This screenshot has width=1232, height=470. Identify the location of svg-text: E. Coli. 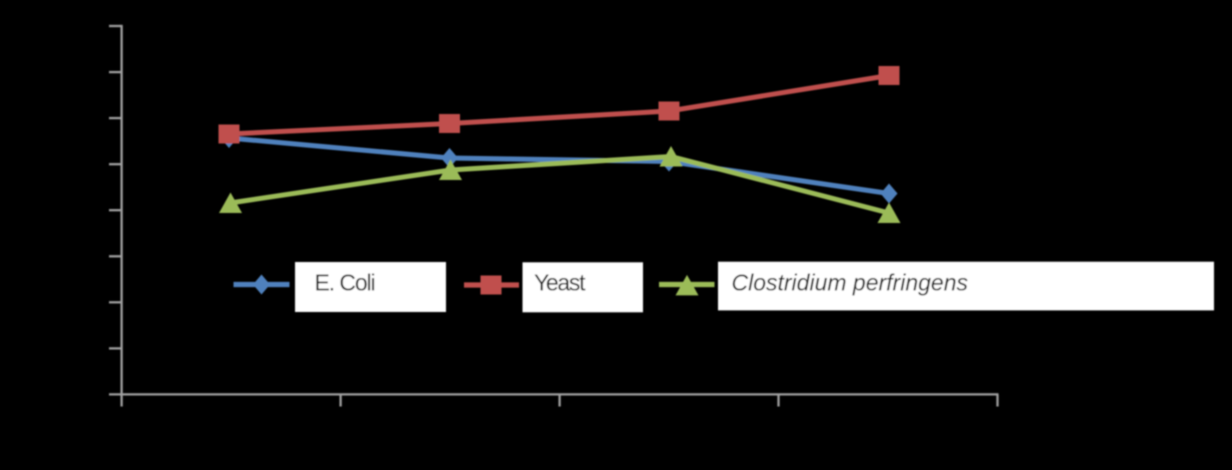
(345, 283).